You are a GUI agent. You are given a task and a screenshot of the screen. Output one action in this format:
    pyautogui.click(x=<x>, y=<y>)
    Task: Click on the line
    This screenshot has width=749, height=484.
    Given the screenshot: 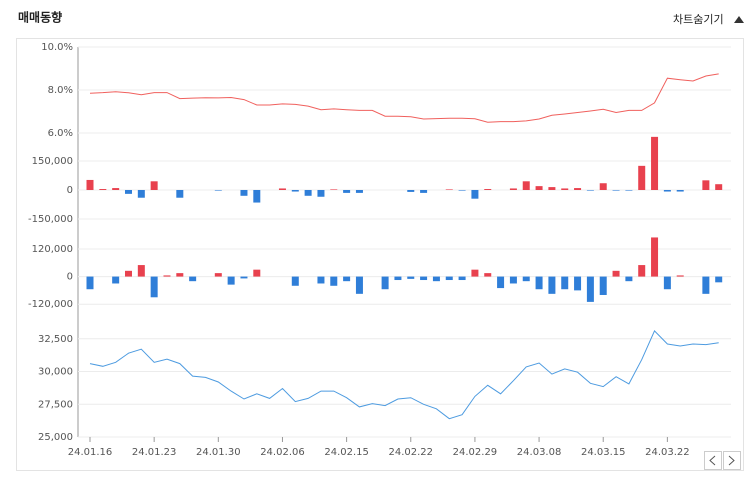 What is the action you would take?
    pyautogui.click(x=404, y=98)
    